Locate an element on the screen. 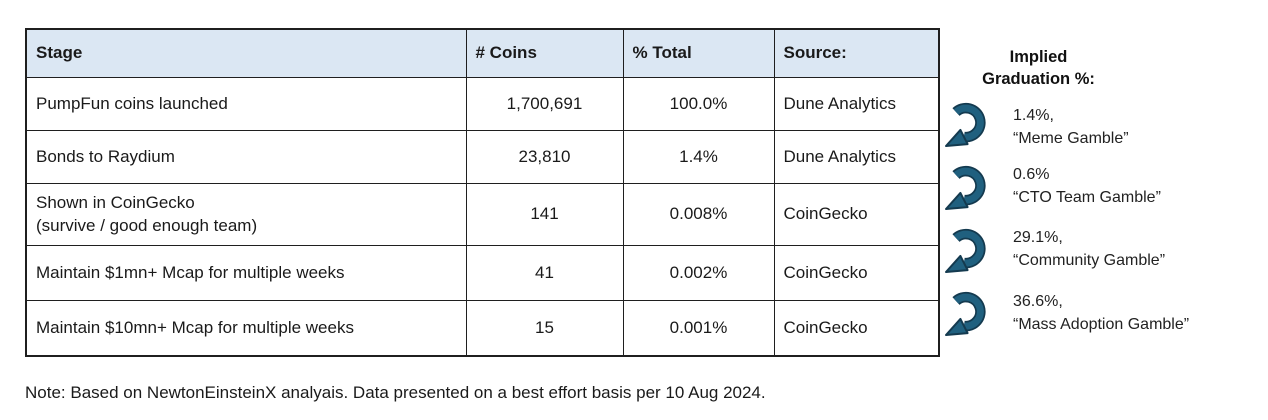 The height and width of the screenshot is (420, 1268). header-source: Source: is located at coordinates (856, 53).